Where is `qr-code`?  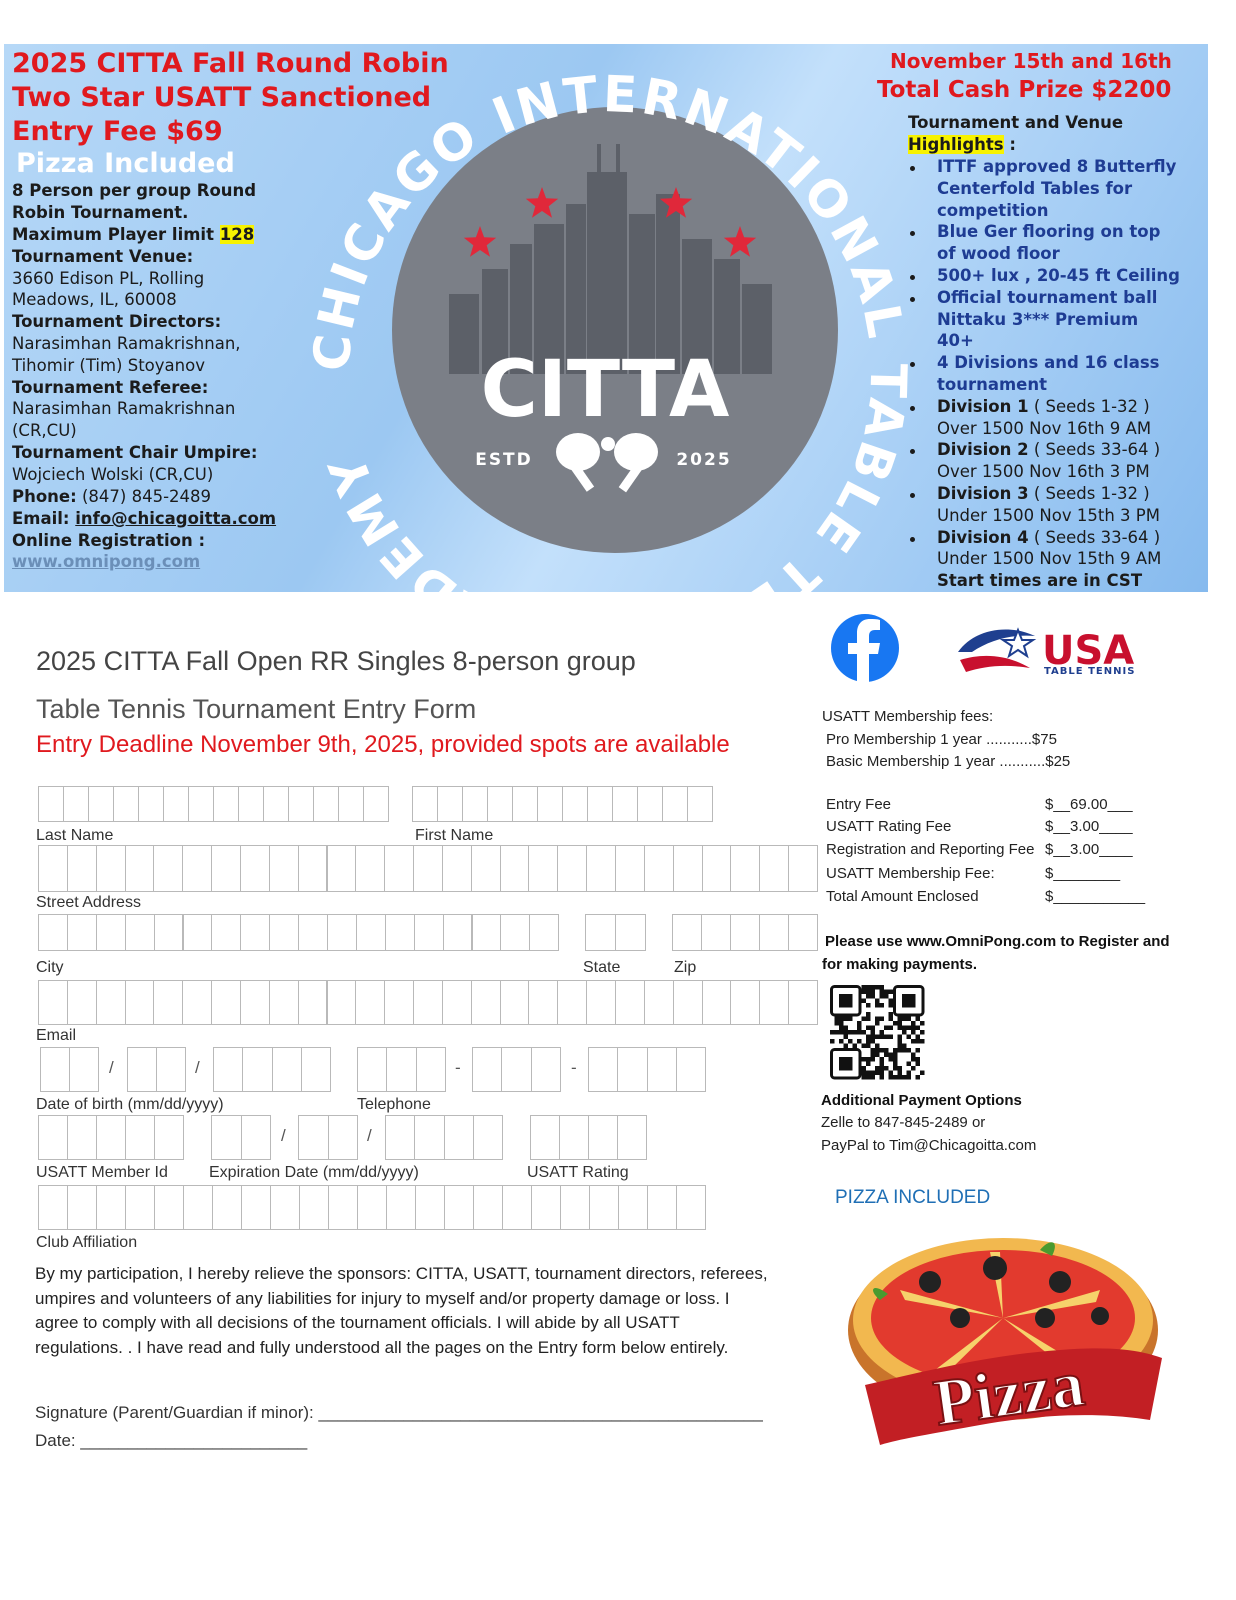
qr-code is located at coordinates (877, 1032).